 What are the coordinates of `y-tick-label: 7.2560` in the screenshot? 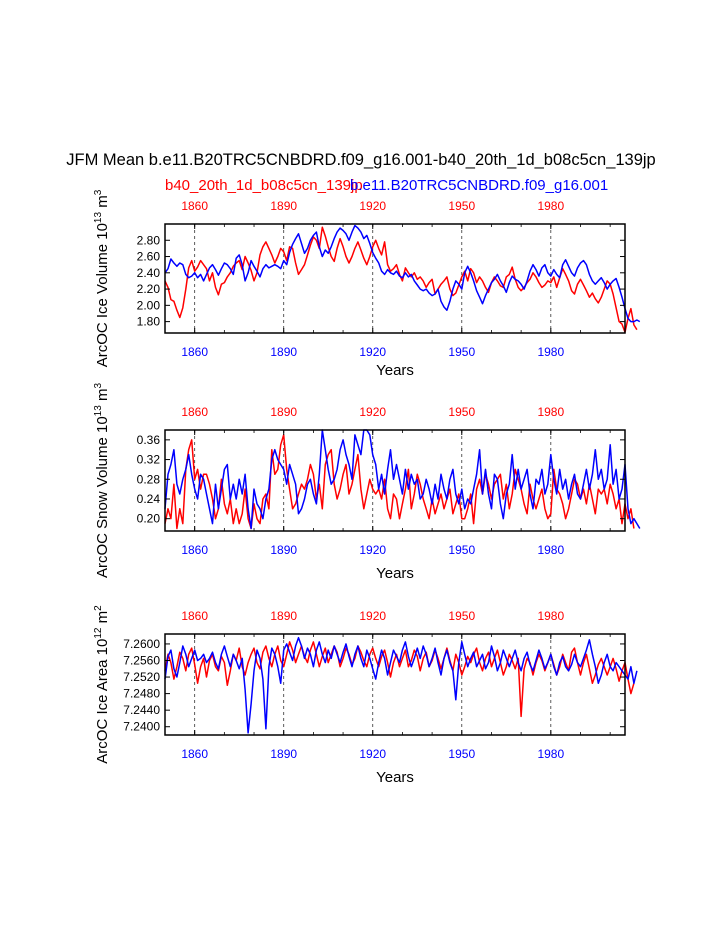 It's located at (141, 660).